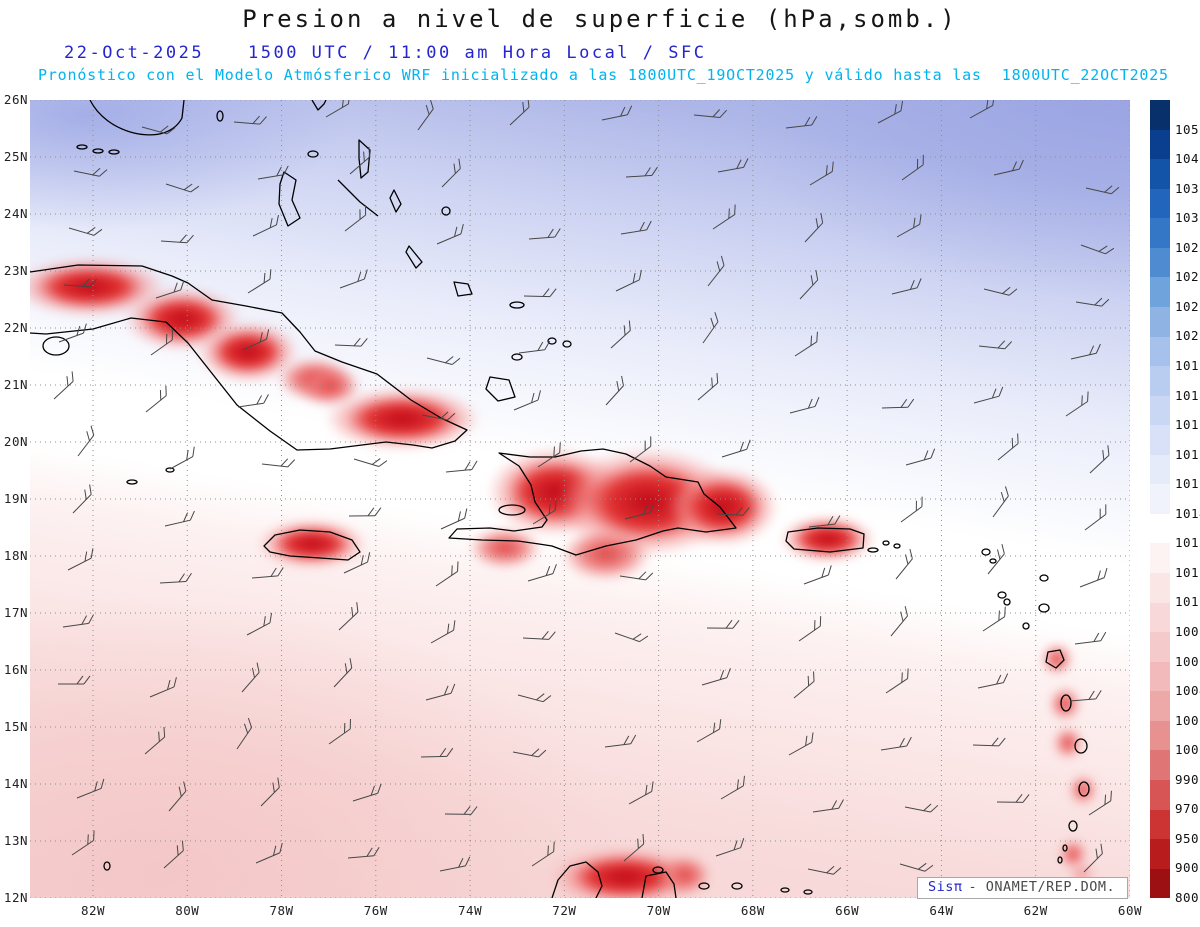 The image size is (1200, 927). Describe the element at coordinates (847, 910) in the screenshot. I see `lon-label: 66W` at that location.